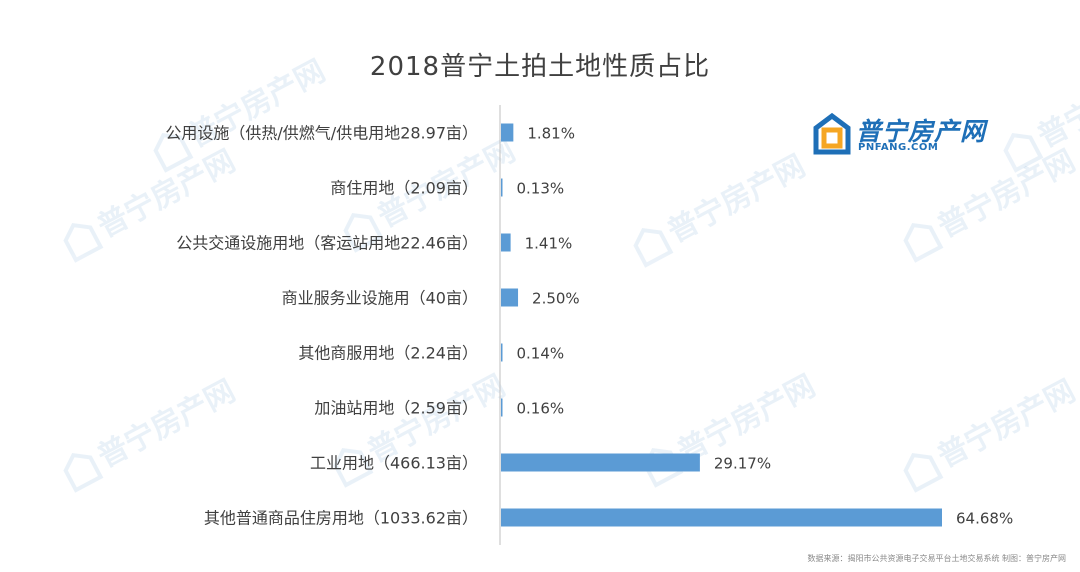  What do you see at coordinates (388, 353) in the screenshot?
I see `category-label: 其他商服用地（2.24亩）` at bounding box center [388, 353].